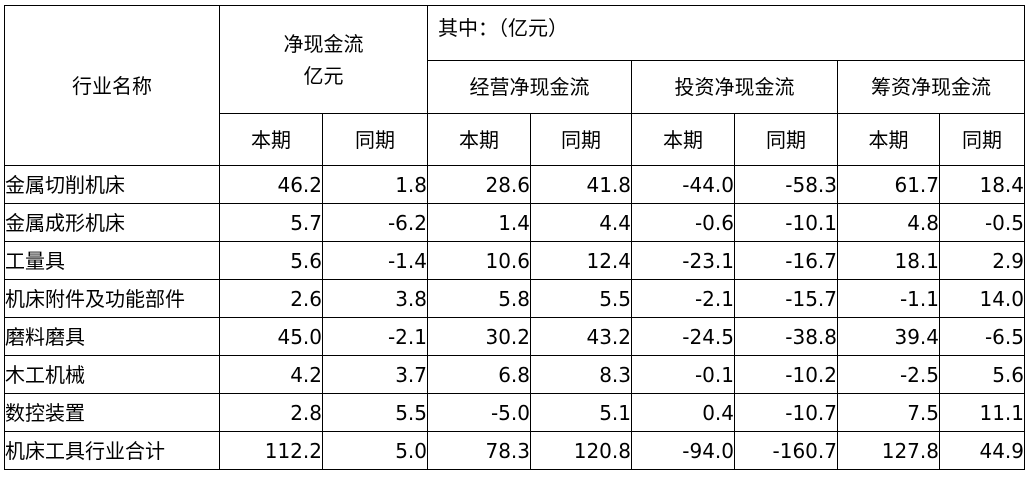 This screenshot has height=477, width=1028. Describe the element at coordinates (982, 336) in the screenshot. I see `cell-financing-prior: -6.5` at that location.